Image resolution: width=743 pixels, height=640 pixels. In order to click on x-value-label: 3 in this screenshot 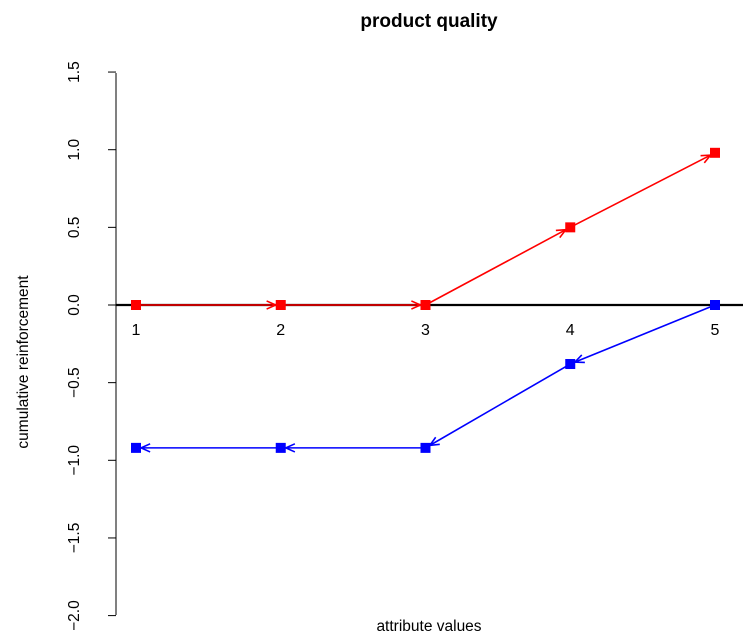, I will do `click(425, 330)`.